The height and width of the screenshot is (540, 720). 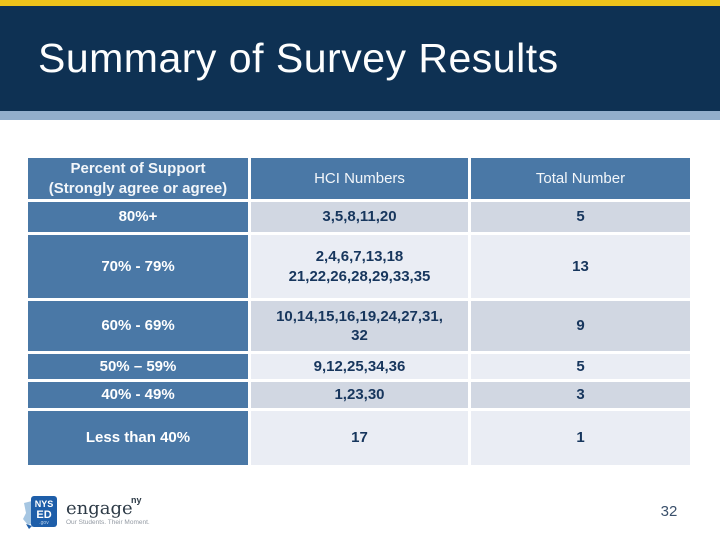 I want to click on column-header-hci-numbers: HCI Numbers, so click(x=359, y=178).